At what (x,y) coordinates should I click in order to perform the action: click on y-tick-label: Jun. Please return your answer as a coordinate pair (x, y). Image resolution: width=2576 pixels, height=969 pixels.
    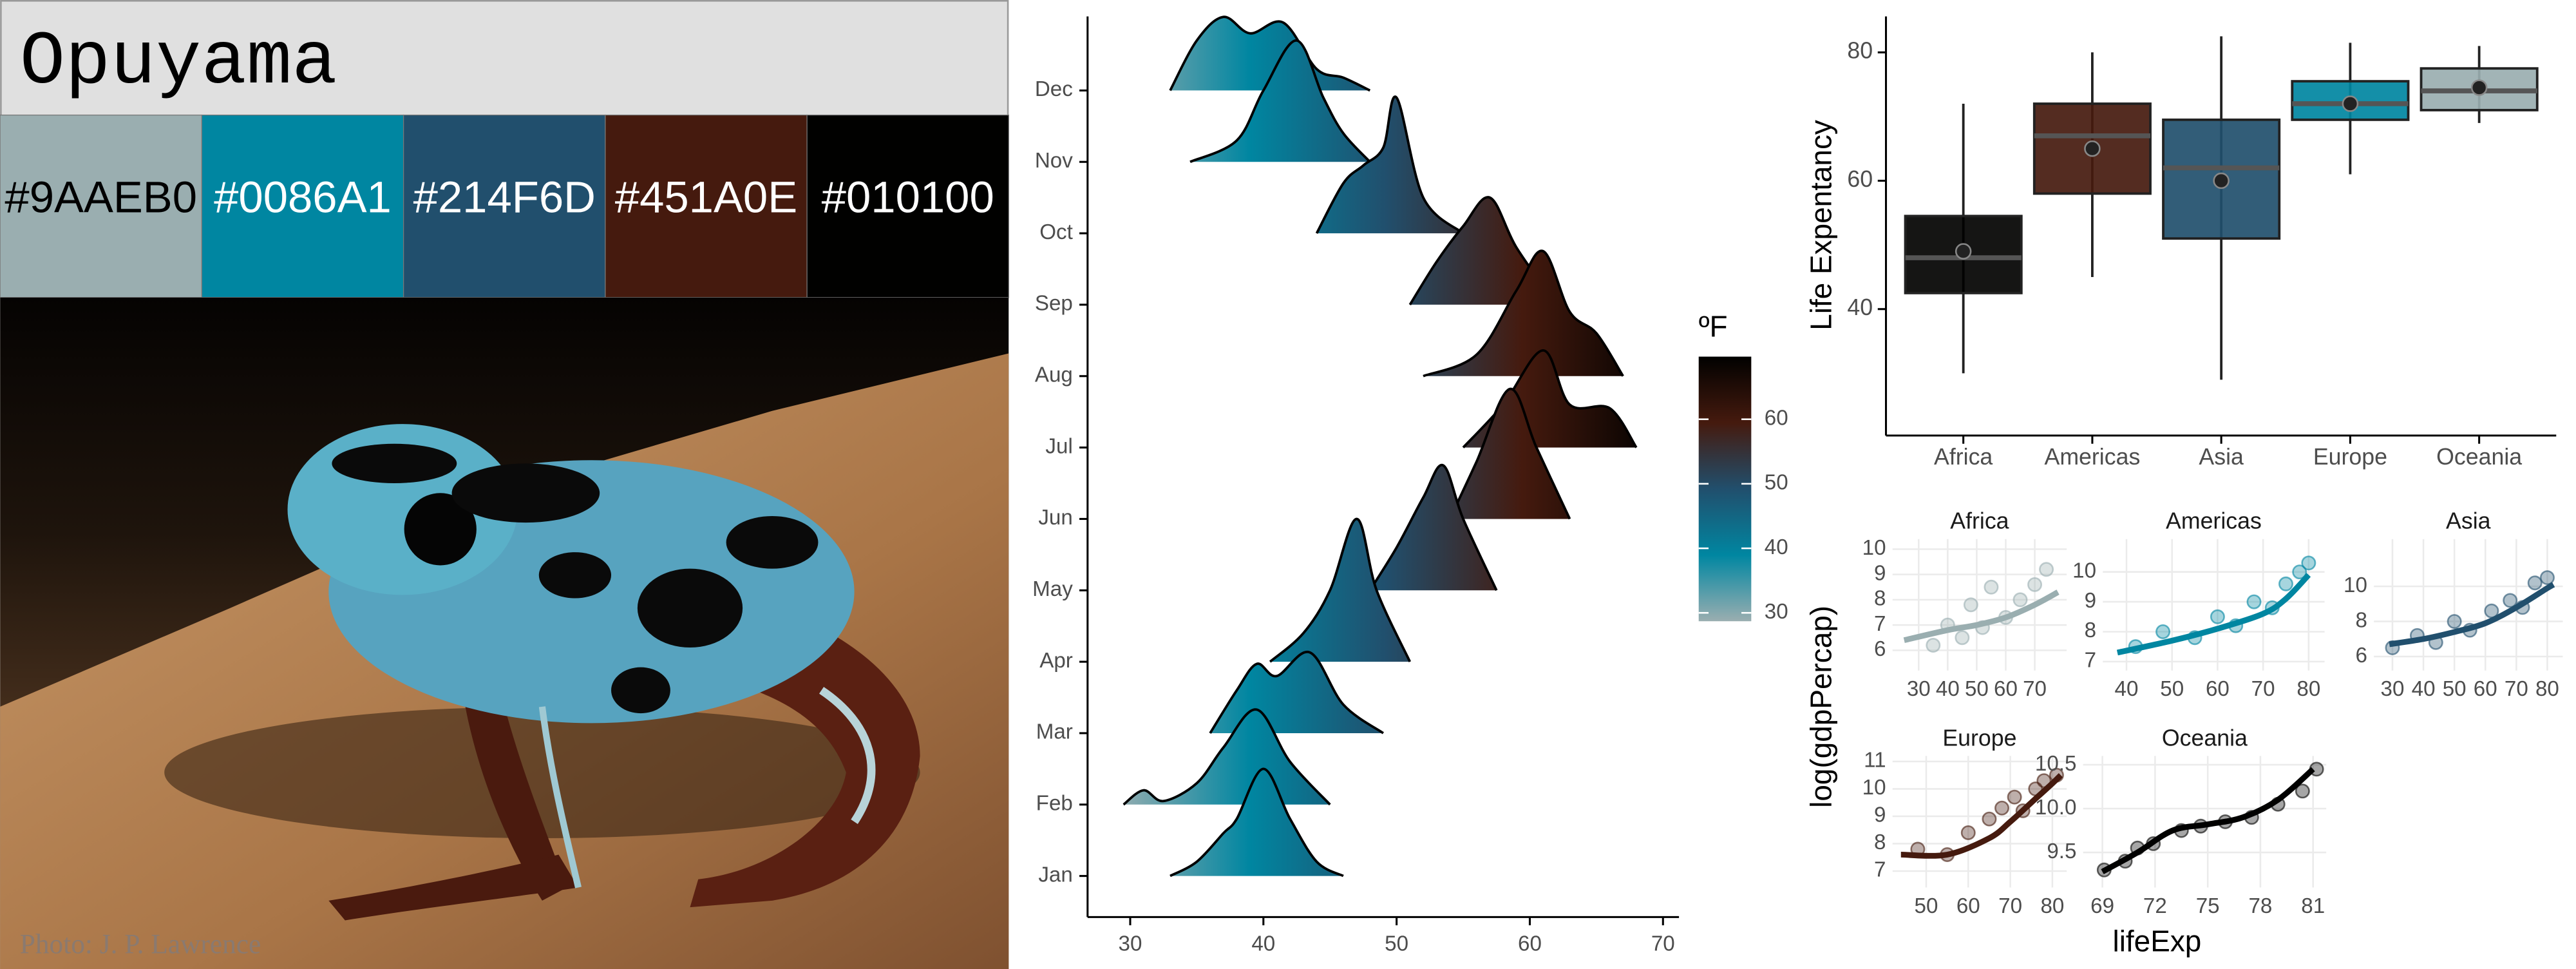
    Looking at the image, I should click on (1055, 518).